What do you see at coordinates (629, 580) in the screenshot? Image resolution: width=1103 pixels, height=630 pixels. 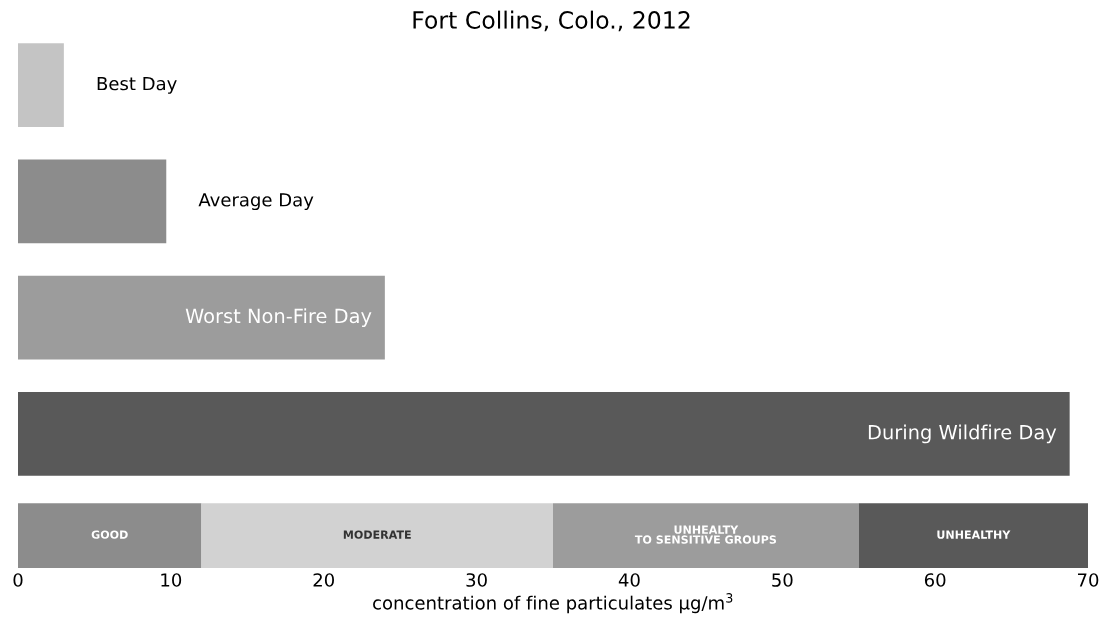 I see `x-tick-label: 40` at bounding box center [629, 580].